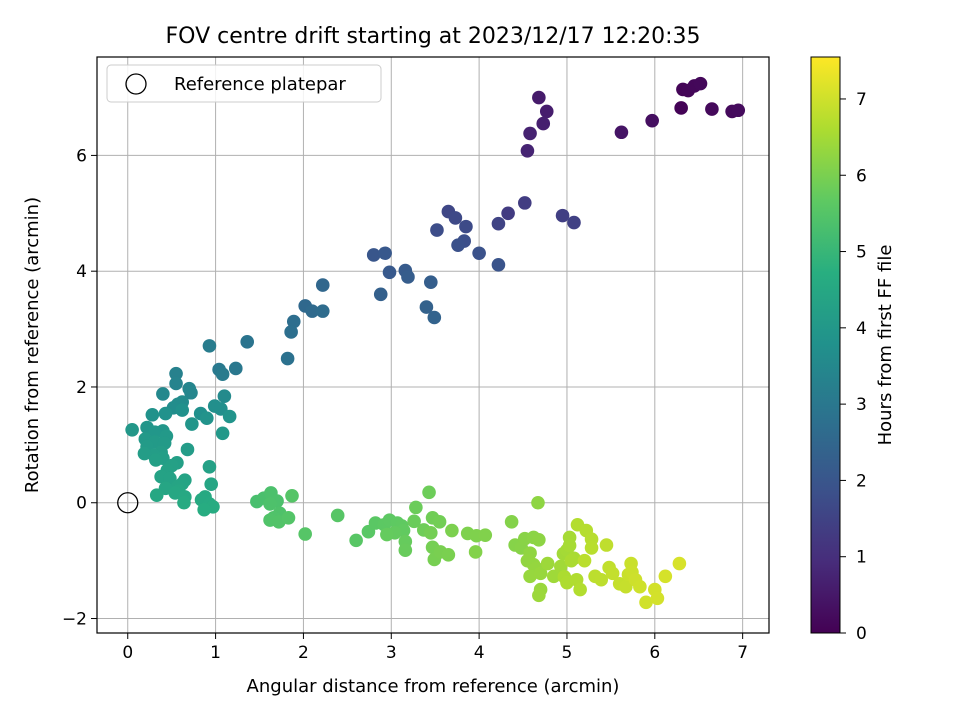 This screenshot has width=960, height=720. What do you see at coordinates (853, 367) in the screenshot?
I see `colorbar-ticks: 0 1 2 3 4 5 6 7` at bounding box center [853, 367].